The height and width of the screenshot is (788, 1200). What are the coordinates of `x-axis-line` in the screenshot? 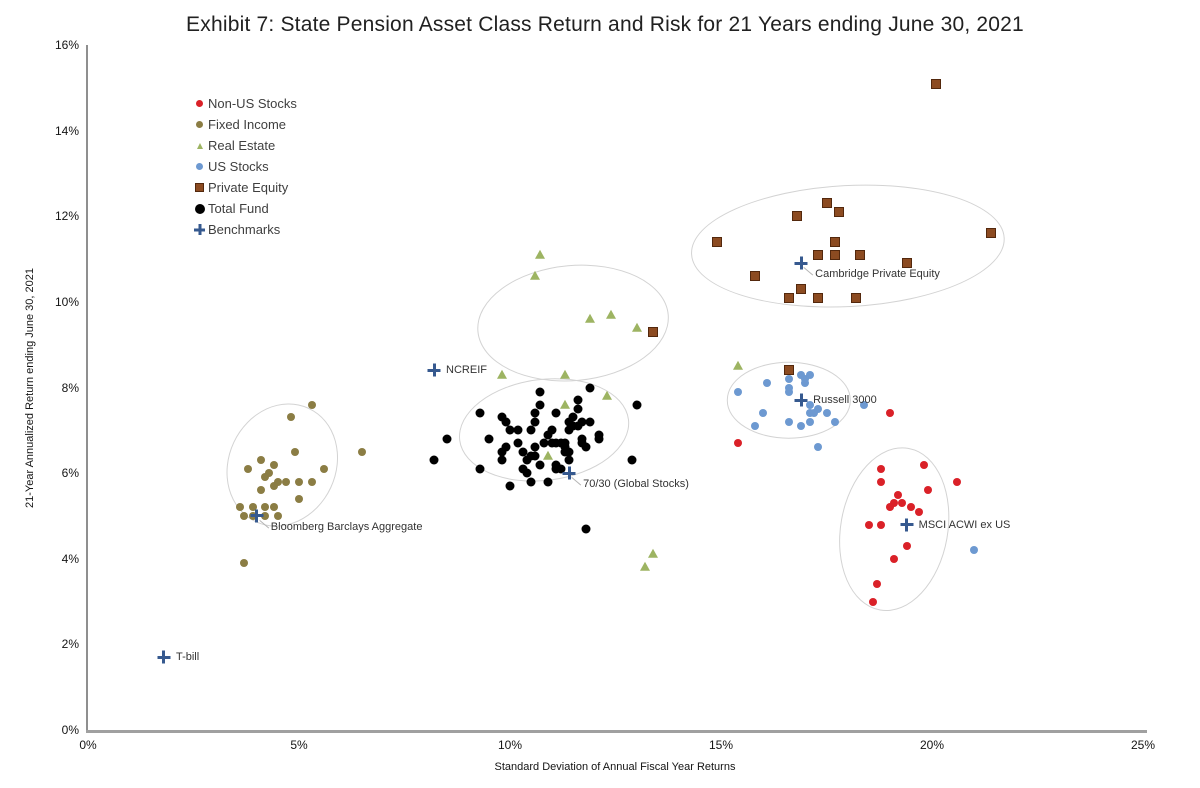 It's located at (616, 731).